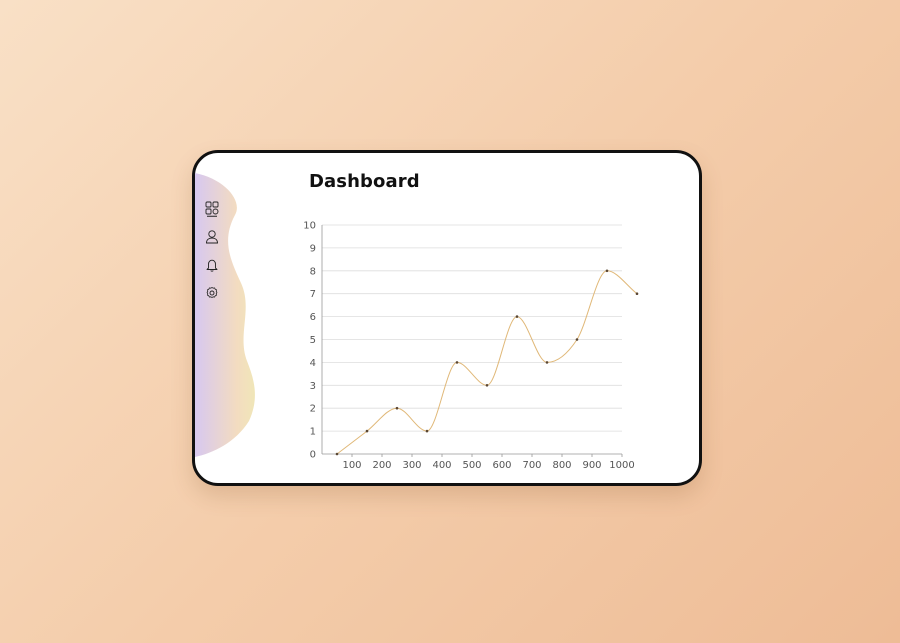 The image size is (900, 643). Describe the element at coordinates (621, 465) in the screenshot. I see `x-tick-label: 1000` at that location.